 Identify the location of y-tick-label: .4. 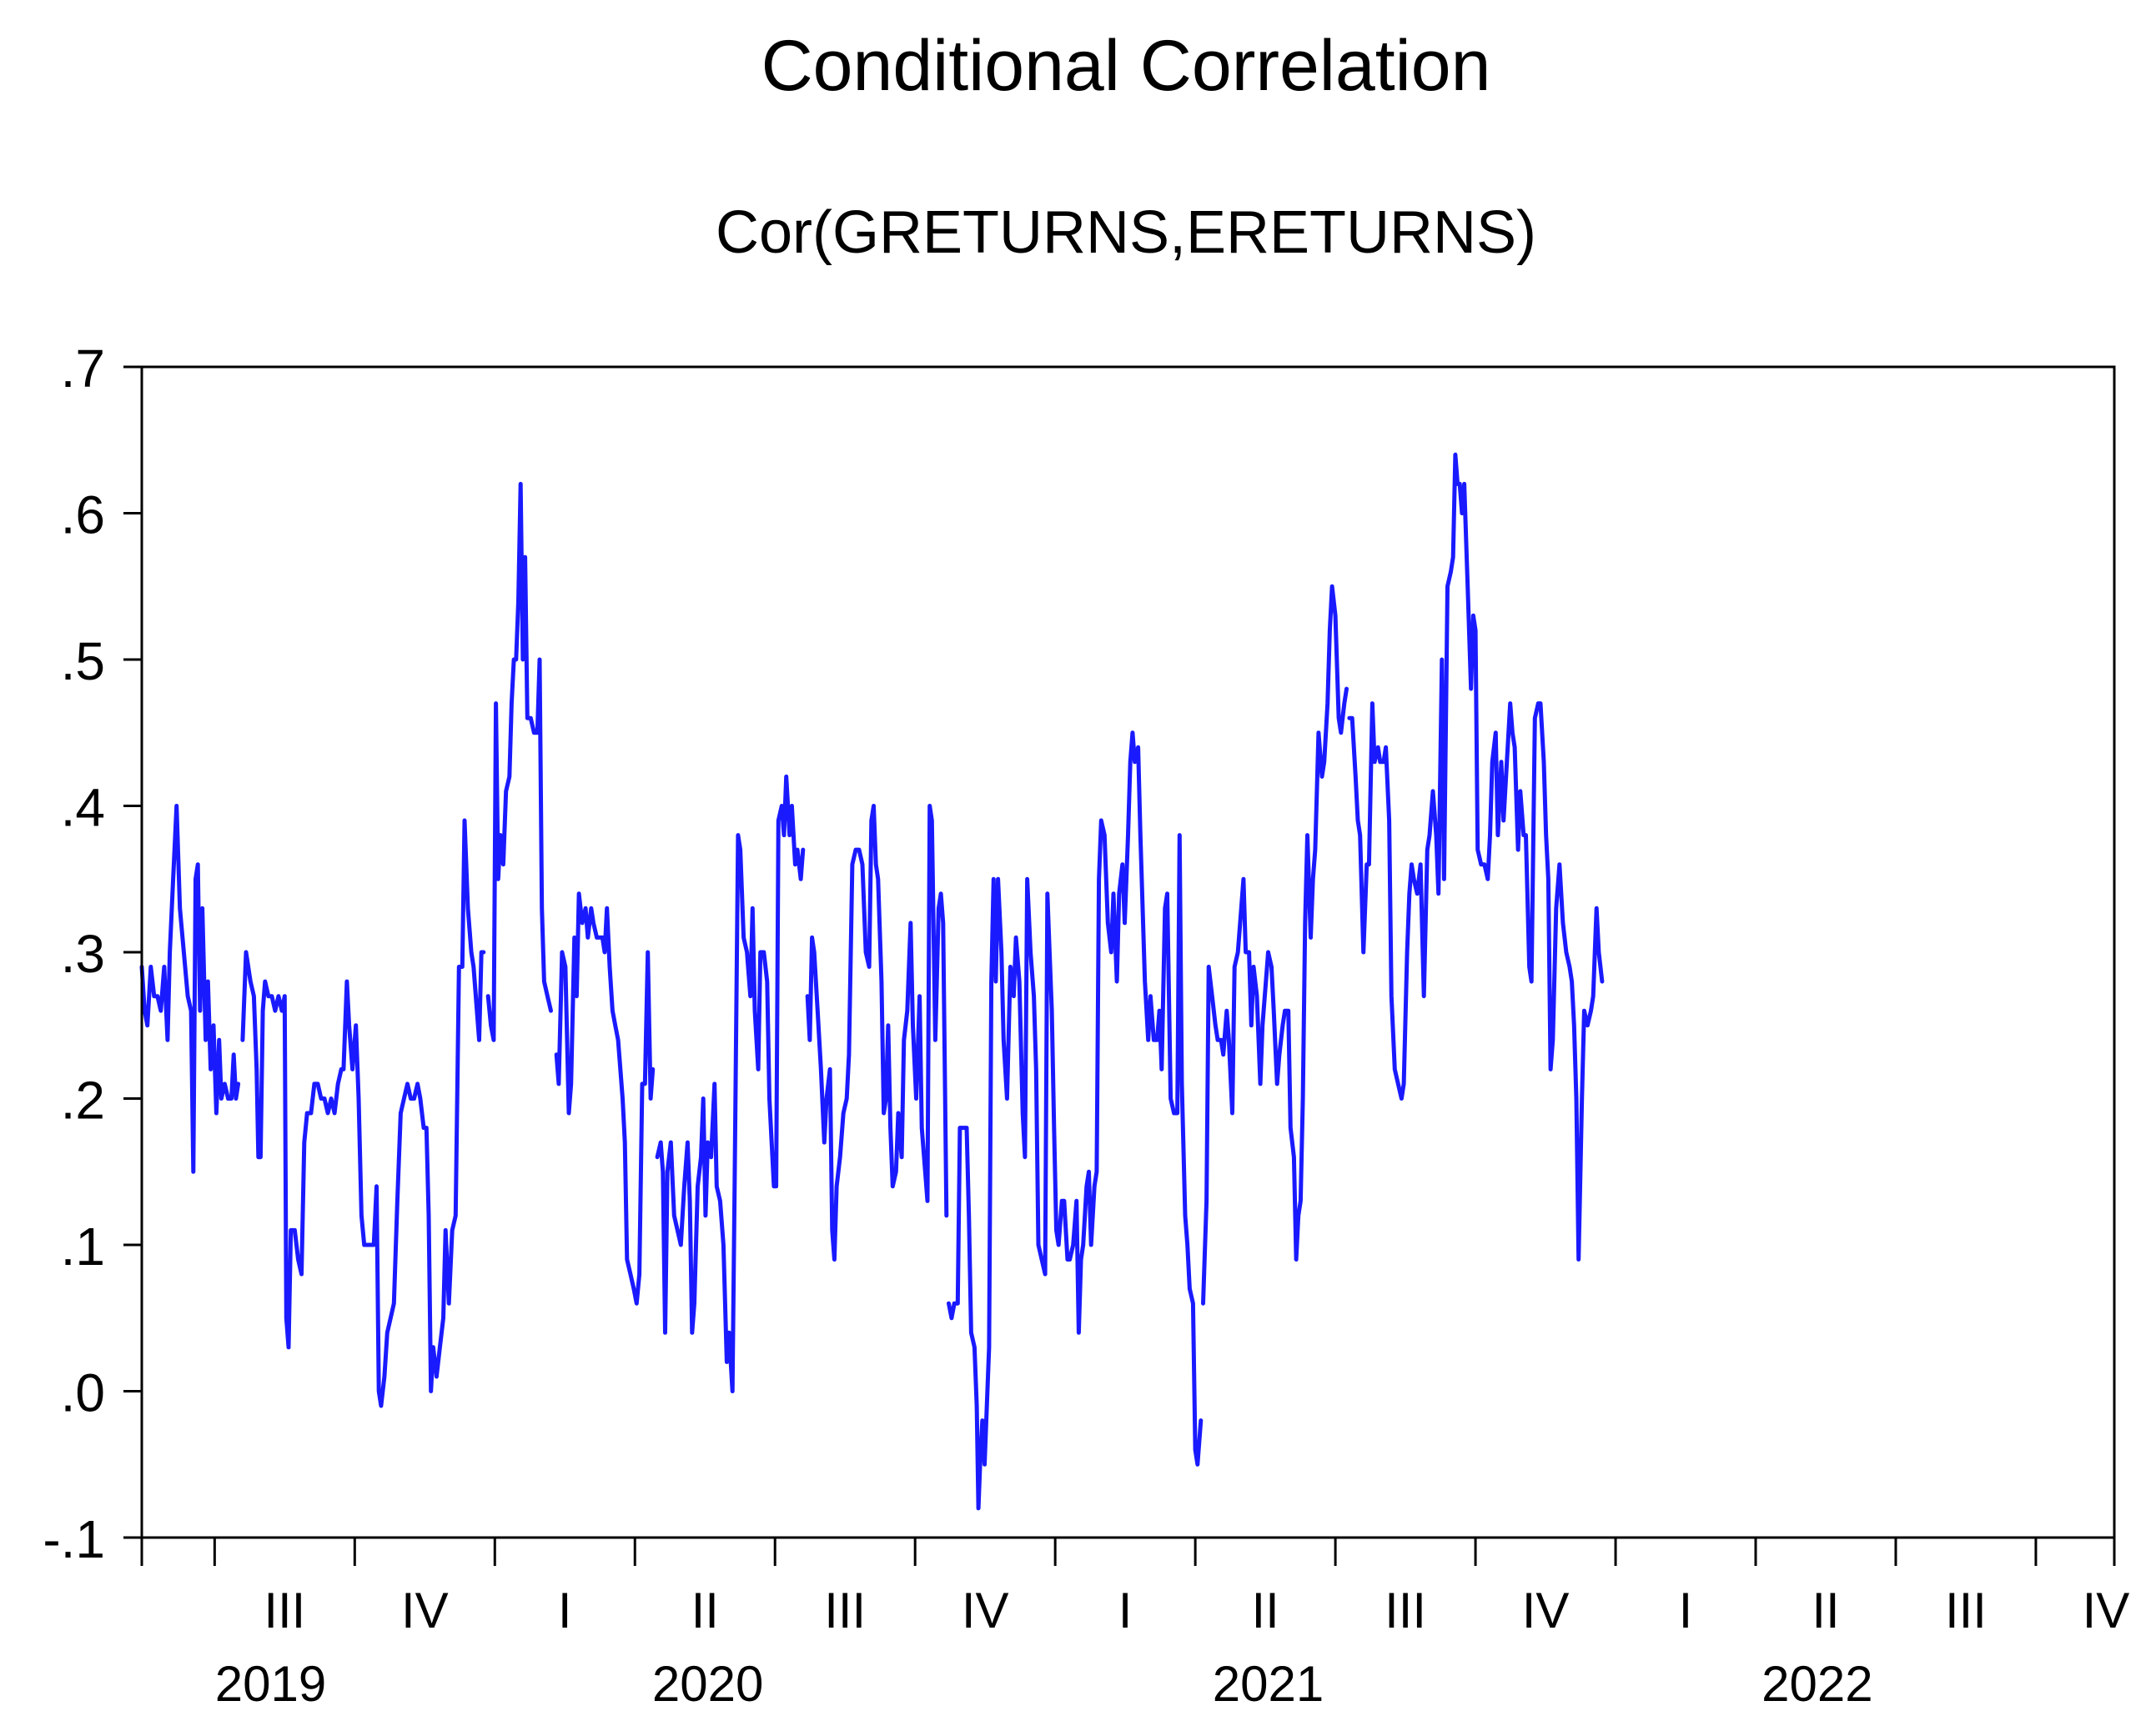
(83, 808).